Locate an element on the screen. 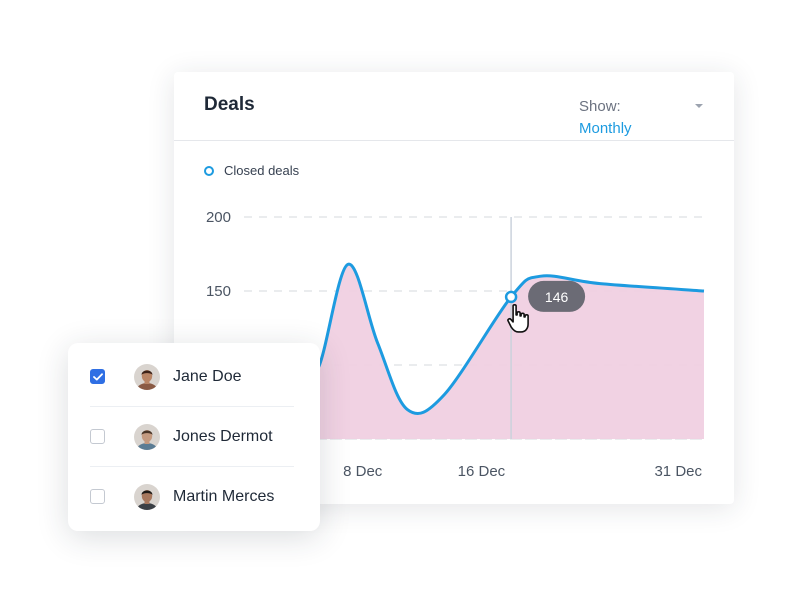 The height and width of the screenshot is (602, 809). y-tick-label: 200 is located at coordinates (218, 217).